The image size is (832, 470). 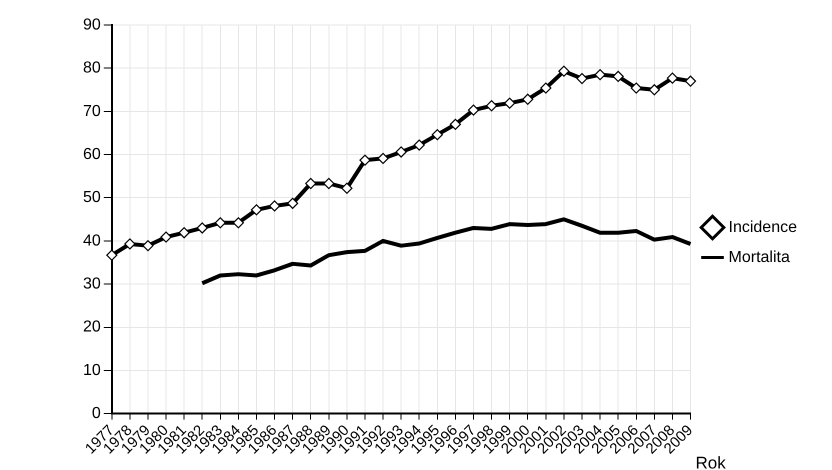 I want to click on y-tick-label: 30, so click(x=92, y=284).